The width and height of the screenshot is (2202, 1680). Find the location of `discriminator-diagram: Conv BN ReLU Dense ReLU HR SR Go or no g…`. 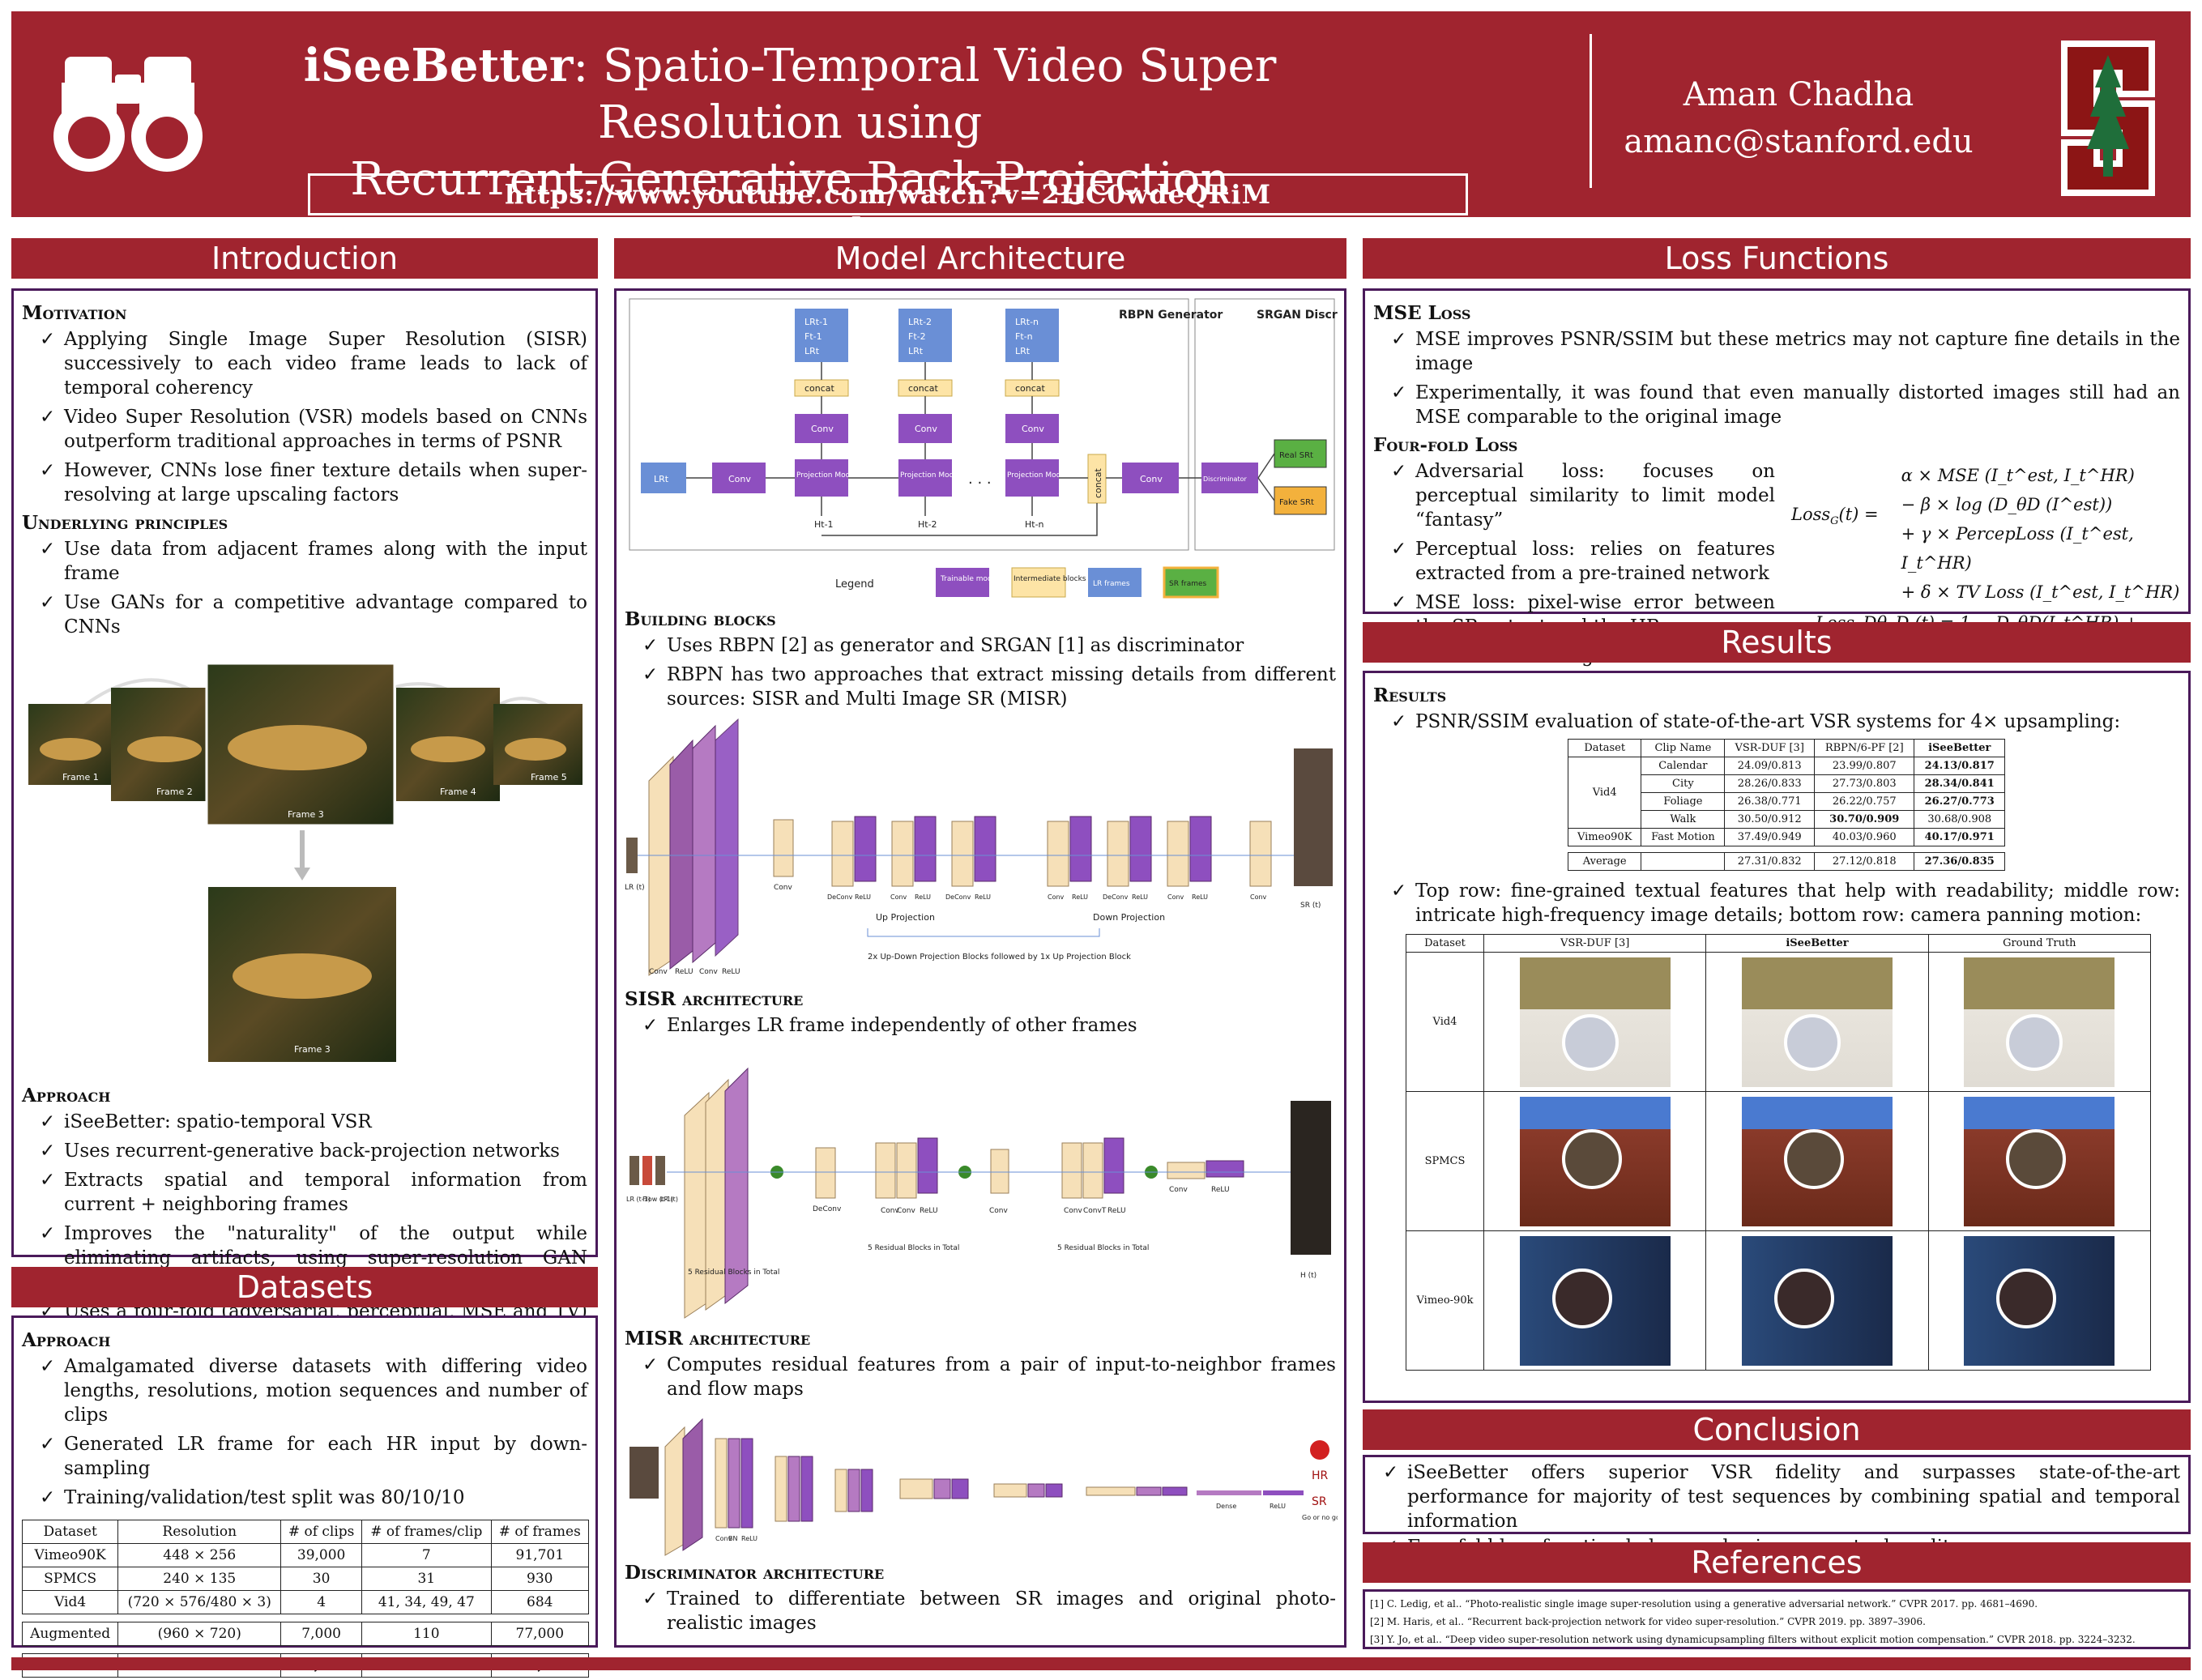

discriminator-diagram: Conv BN ReLU Dense ReLU HR SR Go or no g… is located at coordinates (983, 1487).